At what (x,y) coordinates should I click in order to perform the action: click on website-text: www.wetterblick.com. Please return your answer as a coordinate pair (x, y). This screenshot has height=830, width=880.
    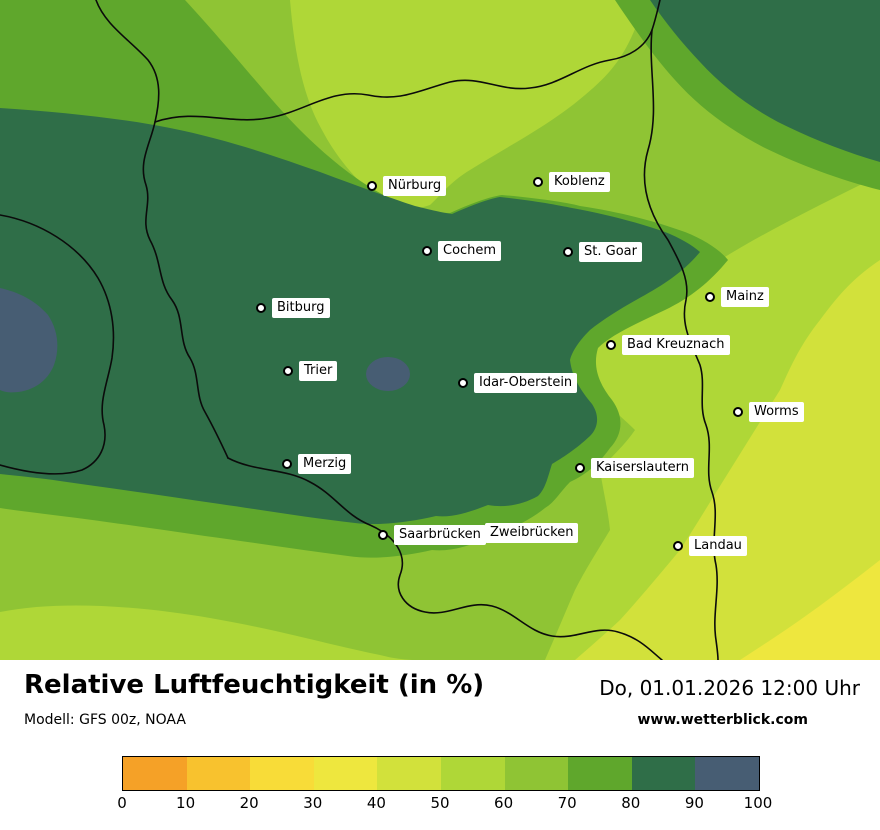
    Looking at the image, I should click on (723, 720).